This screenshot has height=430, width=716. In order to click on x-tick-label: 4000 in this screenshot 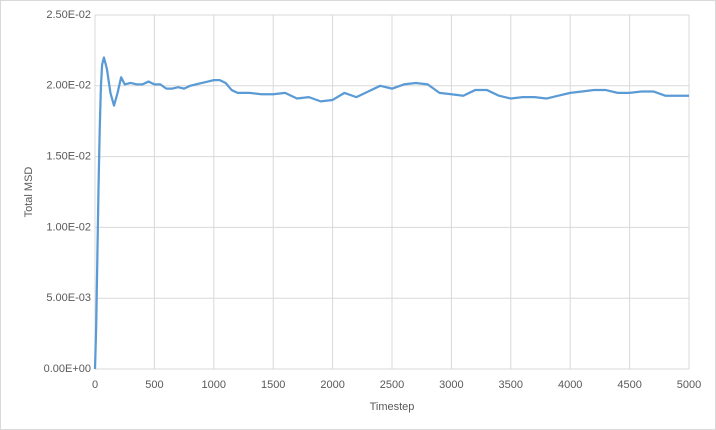, I will do `click(570, 385)`.